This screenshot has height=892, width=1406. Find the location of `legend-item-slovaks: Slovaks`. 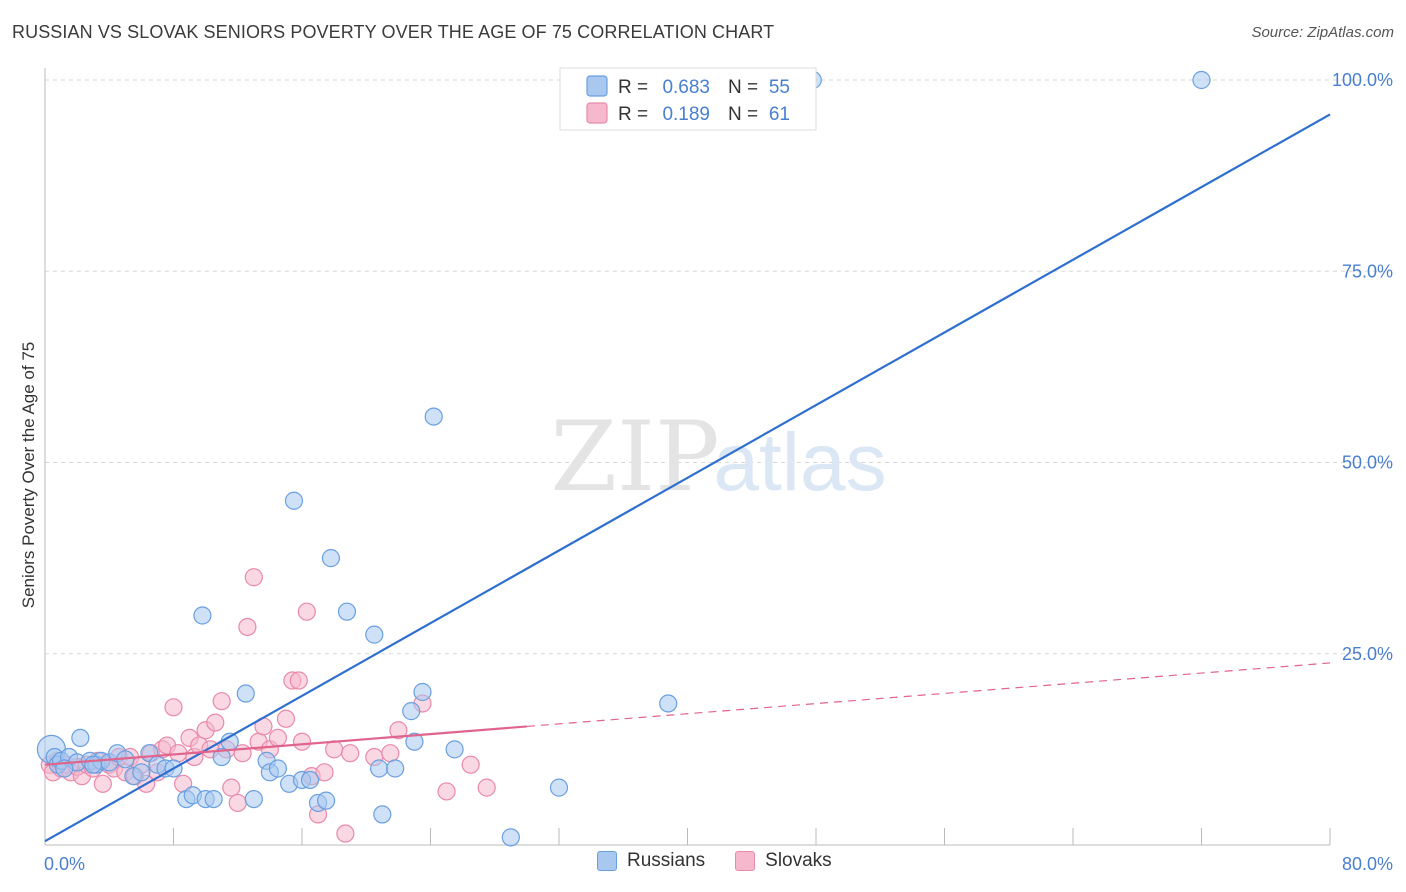

legend-item-slovaks: Slovaks is located at coordinates (783, 861).